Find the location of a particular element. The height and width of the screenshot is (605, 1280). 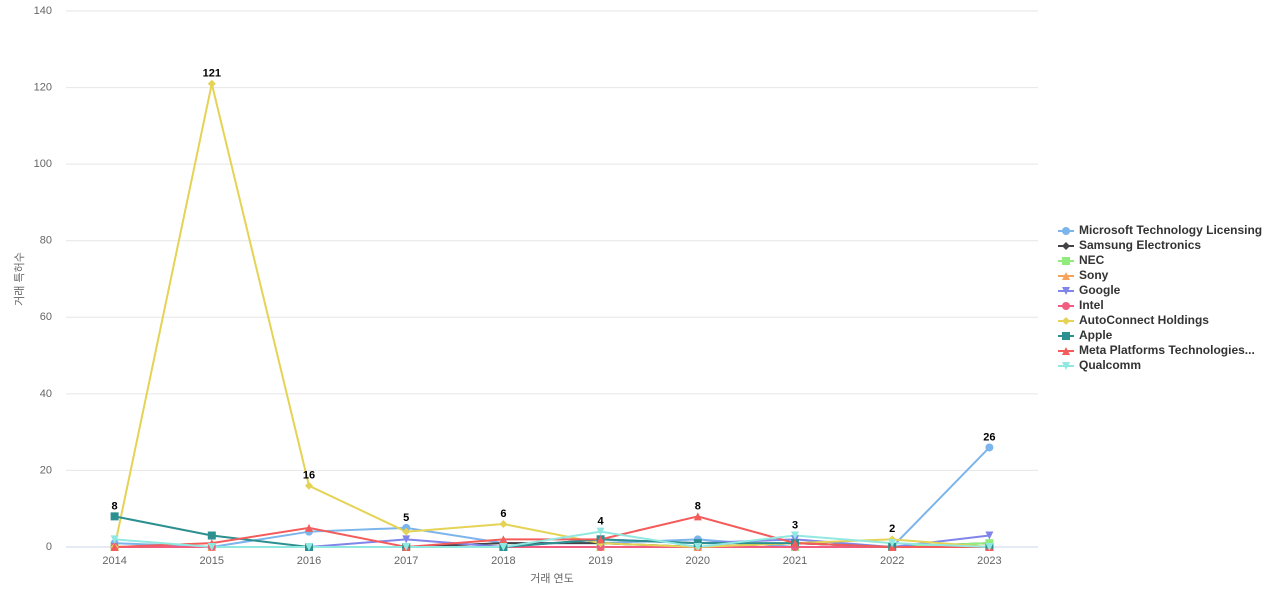

legend-label: Apple is located at coordinates (1096, 335).